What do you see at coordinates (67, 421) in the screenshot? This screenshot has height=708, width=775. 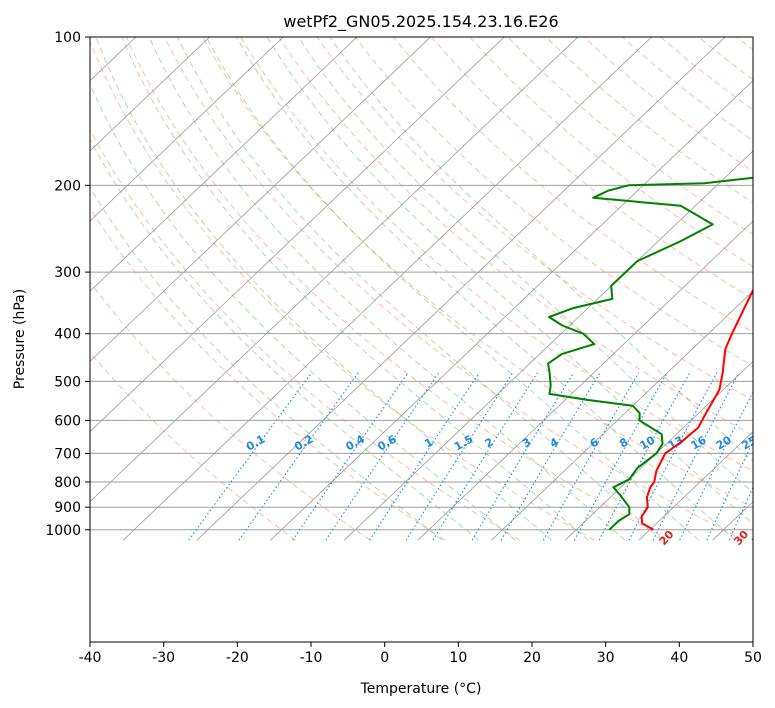 I see `y-tick-label: 600` at bounding box center [67, 421].